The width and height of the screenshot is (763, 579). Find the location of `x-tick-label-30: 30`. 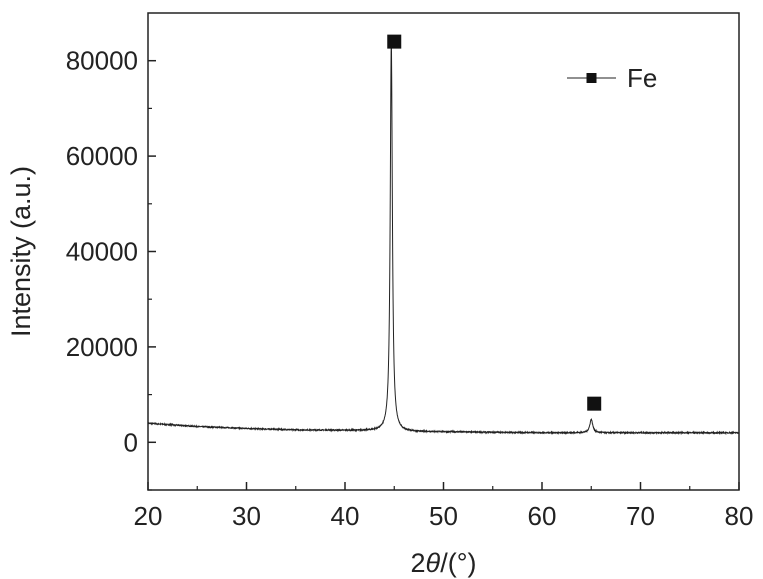

x-tick-label-30: 30 is located at coordinates (246, 516).